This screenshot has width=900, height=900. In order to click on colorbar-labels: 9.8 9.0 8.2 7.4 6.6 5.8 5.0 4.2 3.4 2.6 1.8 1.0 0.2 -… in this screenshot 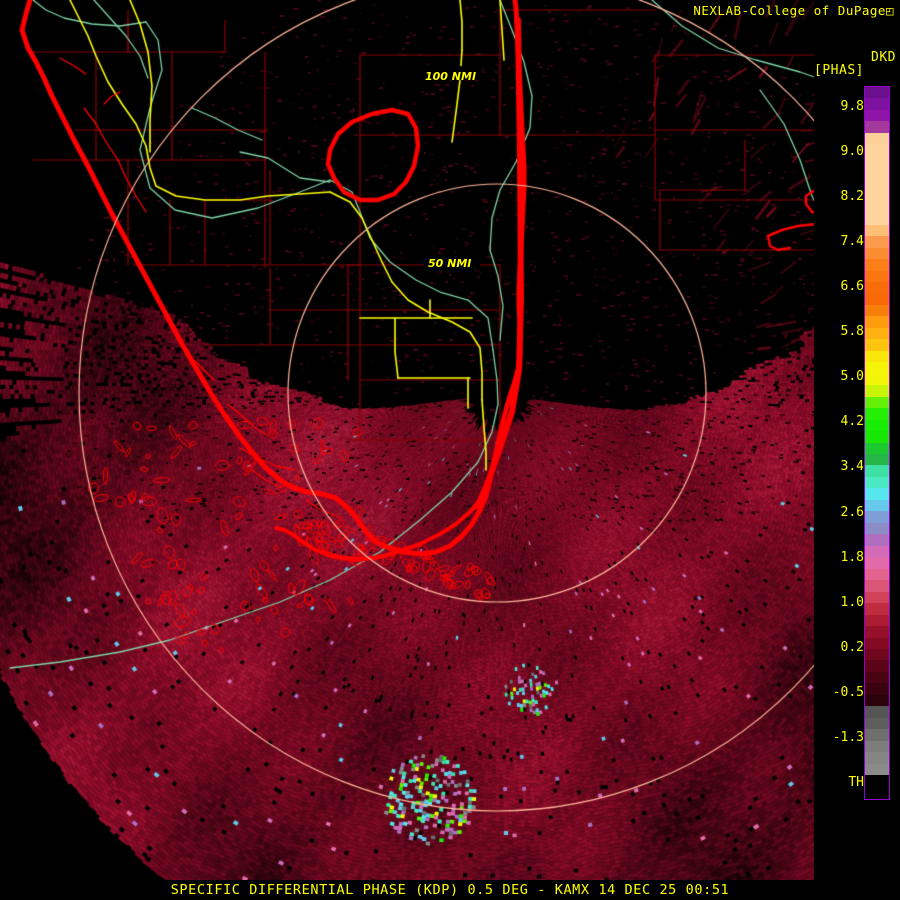, I will do `click(842, 443)`.